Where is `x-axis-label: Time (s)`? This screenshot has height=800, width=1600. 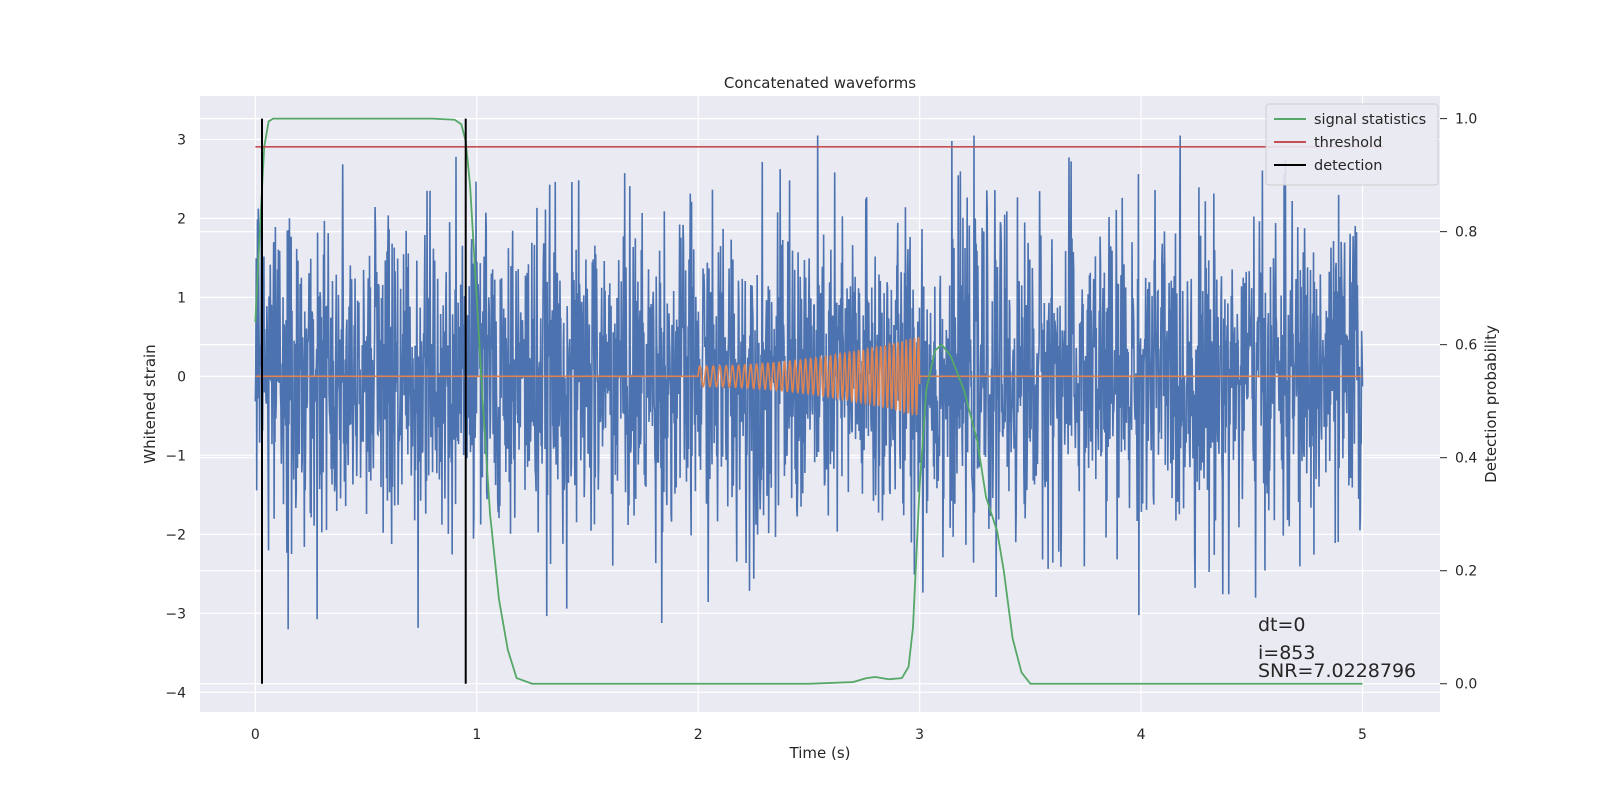
x-axis-label: Time (s) is located at coordinates (820, 753).